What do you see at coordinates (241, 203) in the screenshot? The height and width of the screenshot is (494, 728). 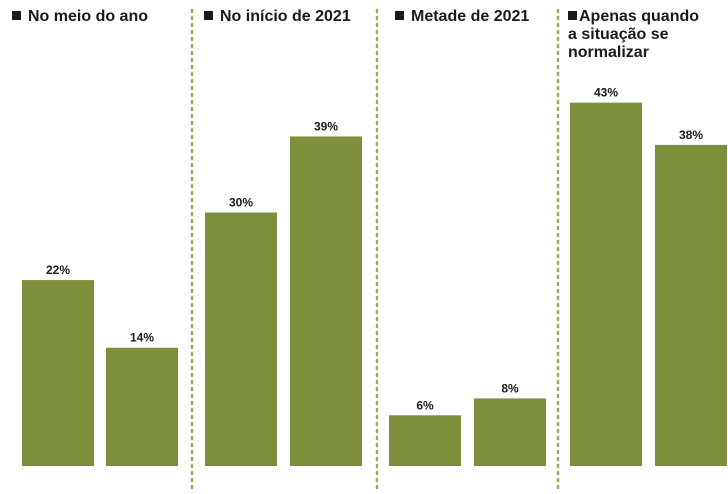 I see `bar-value-label: 30%` at bounding box center [241, 203].